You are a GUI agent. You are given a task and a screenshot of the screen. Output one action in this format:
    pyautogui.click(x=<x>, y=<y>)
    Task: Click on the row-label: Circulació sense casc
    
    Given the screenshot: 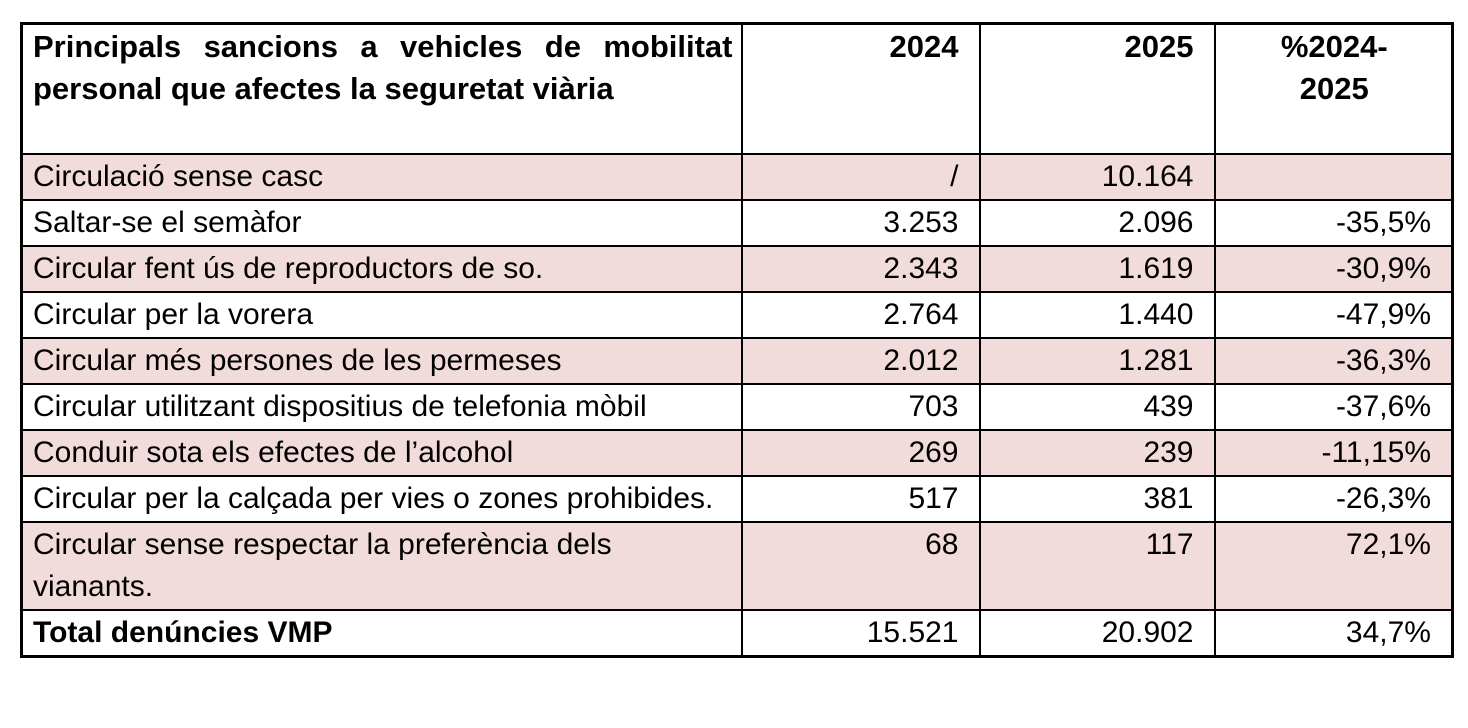 What is the action you would take?
    pyautogui.click(x=381, y=177)
    